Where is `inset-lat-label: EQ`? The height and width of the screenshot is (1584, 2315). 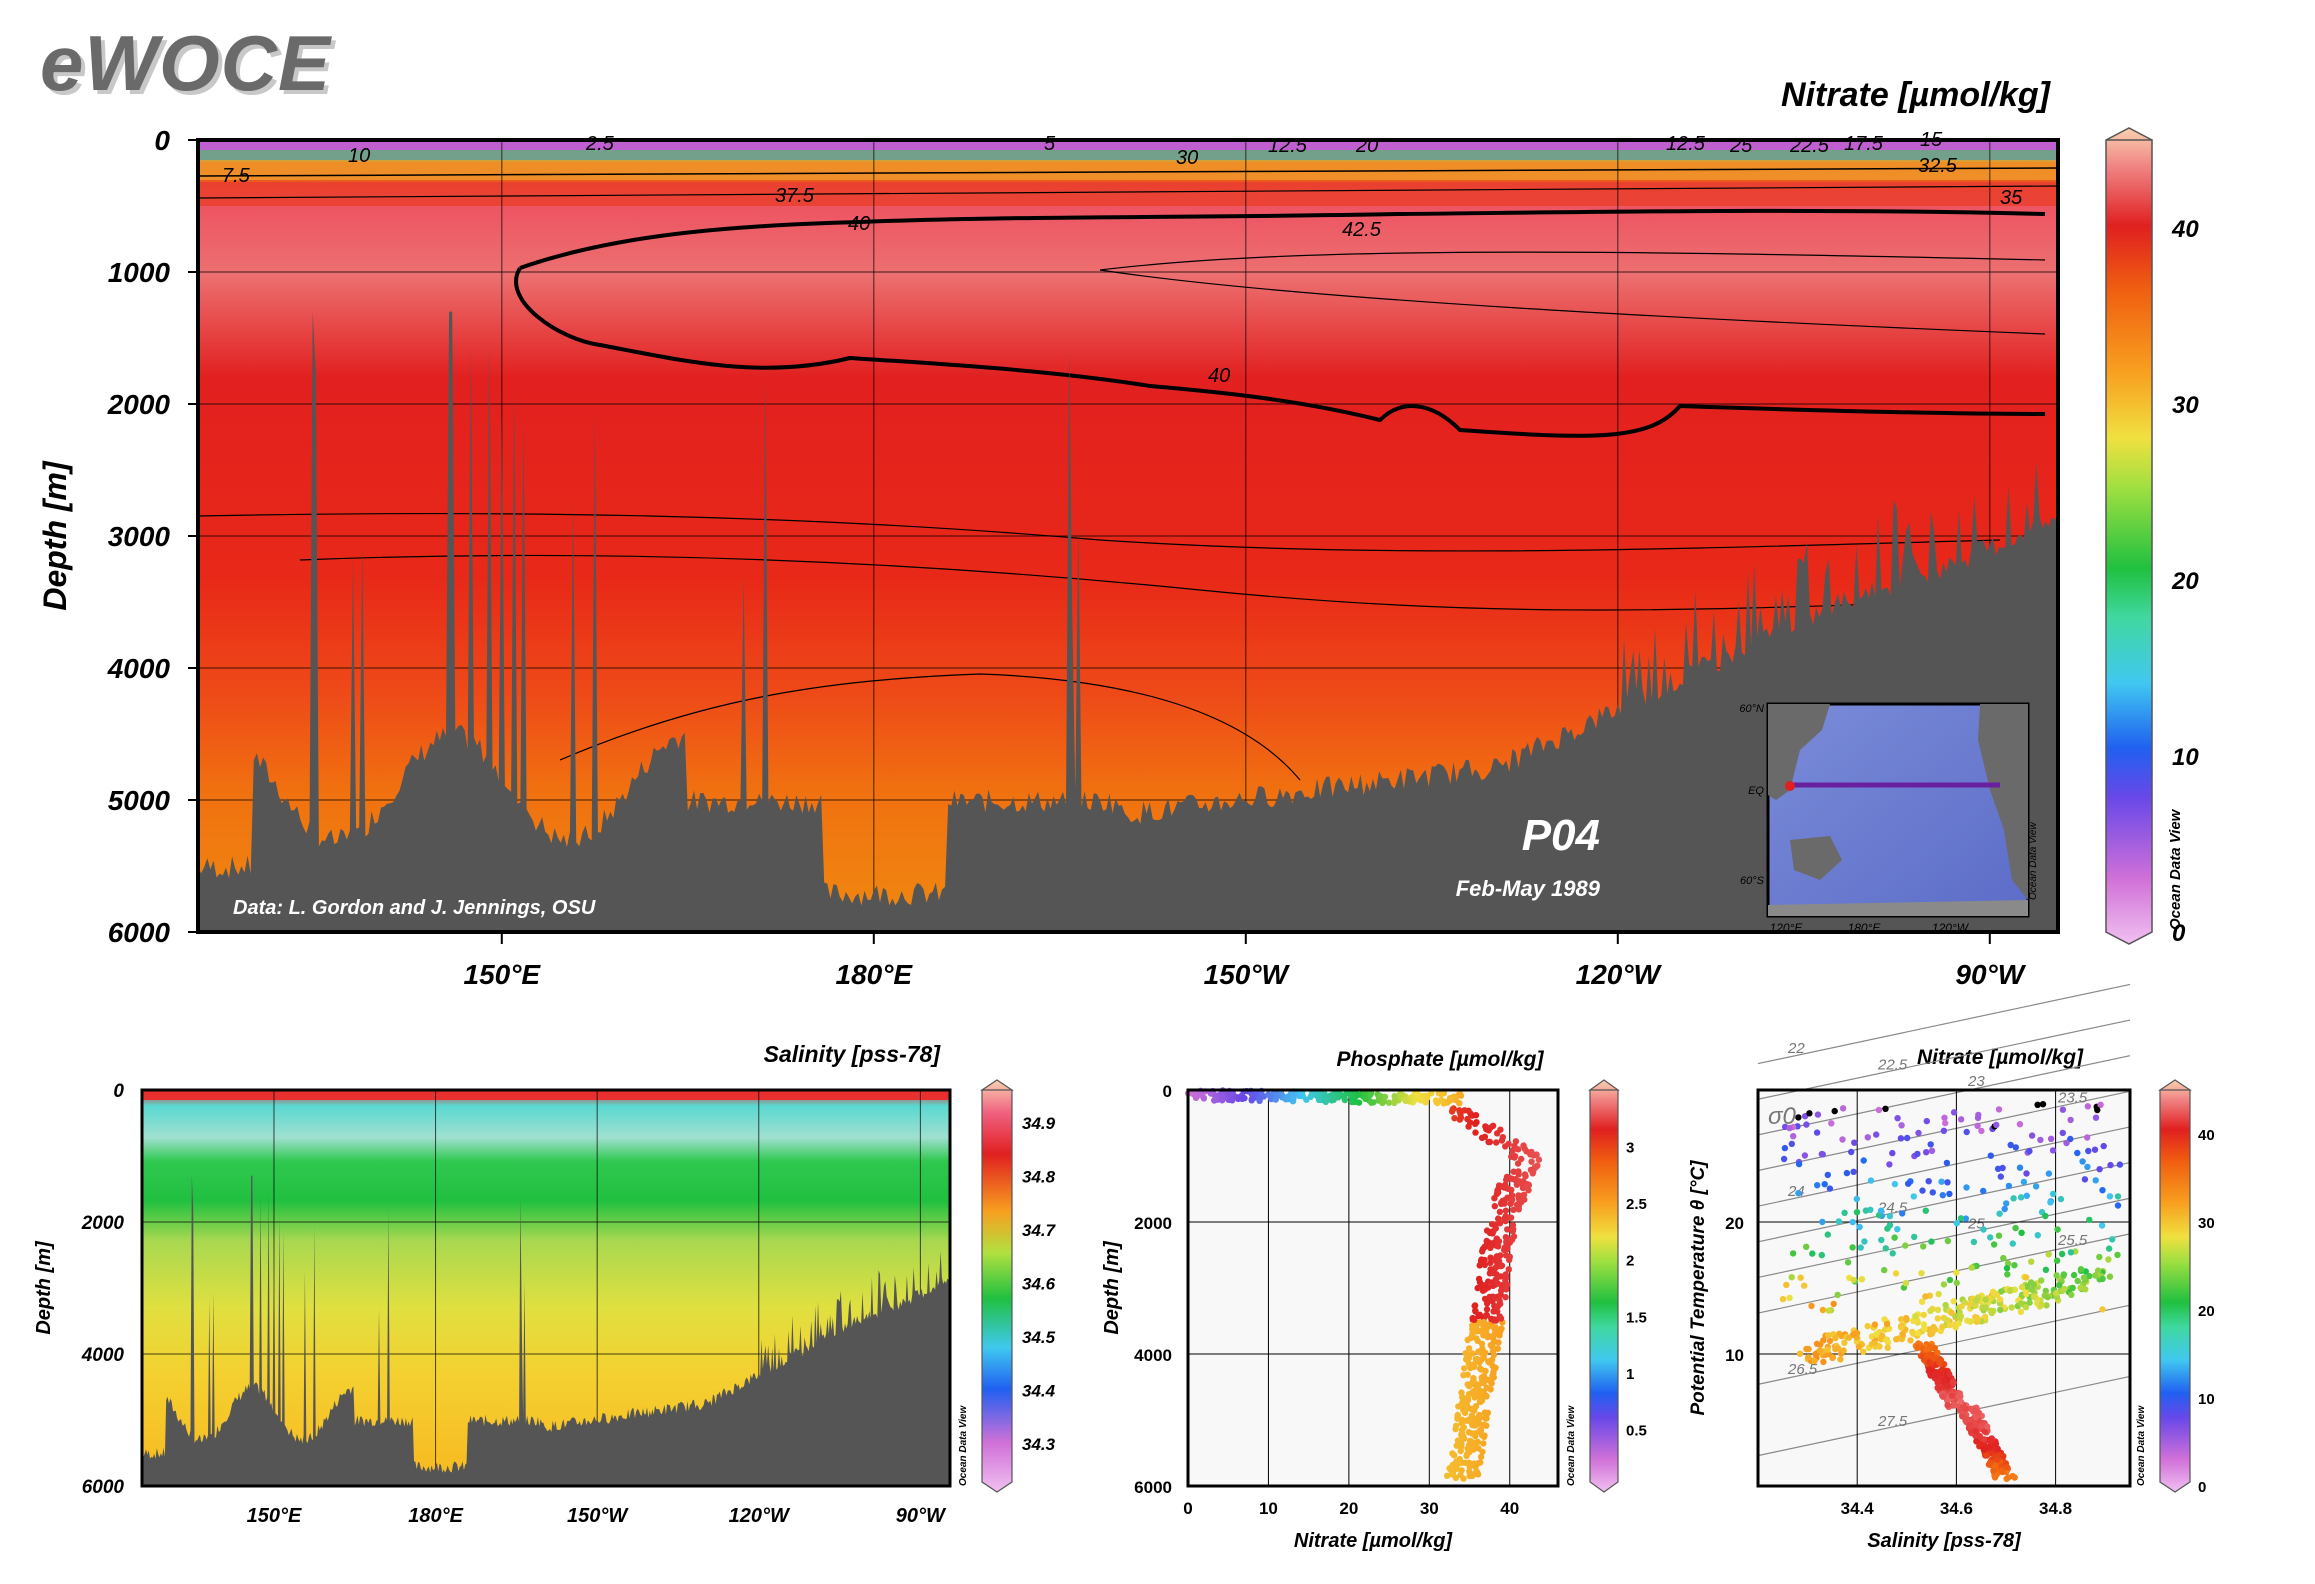
inset-lat-label: EQ is located at coordinates (1756, 791).